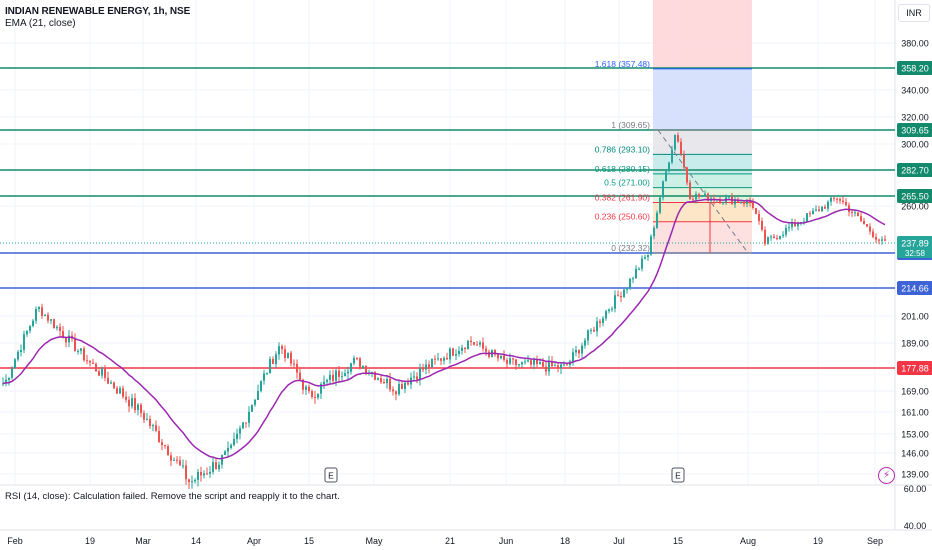 The height and width of the screenshot is (550, 932). I want to click on time-tick-label: 14, so click(196, 541).